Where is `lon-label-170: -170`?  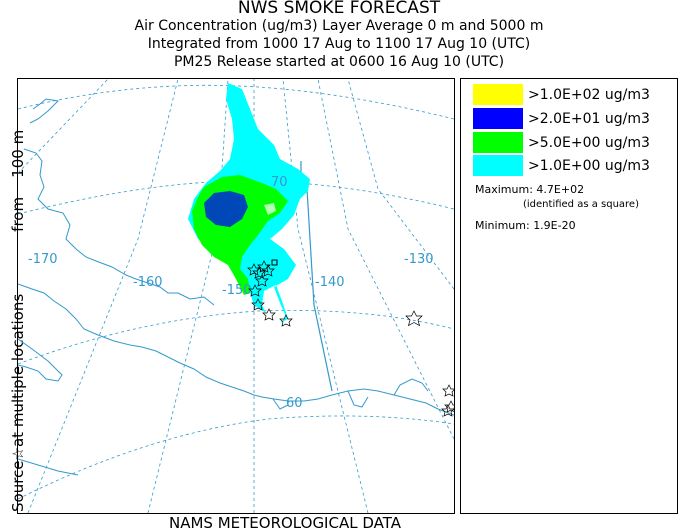 lon-label-170: -170 is located at coordinates (43, 259).